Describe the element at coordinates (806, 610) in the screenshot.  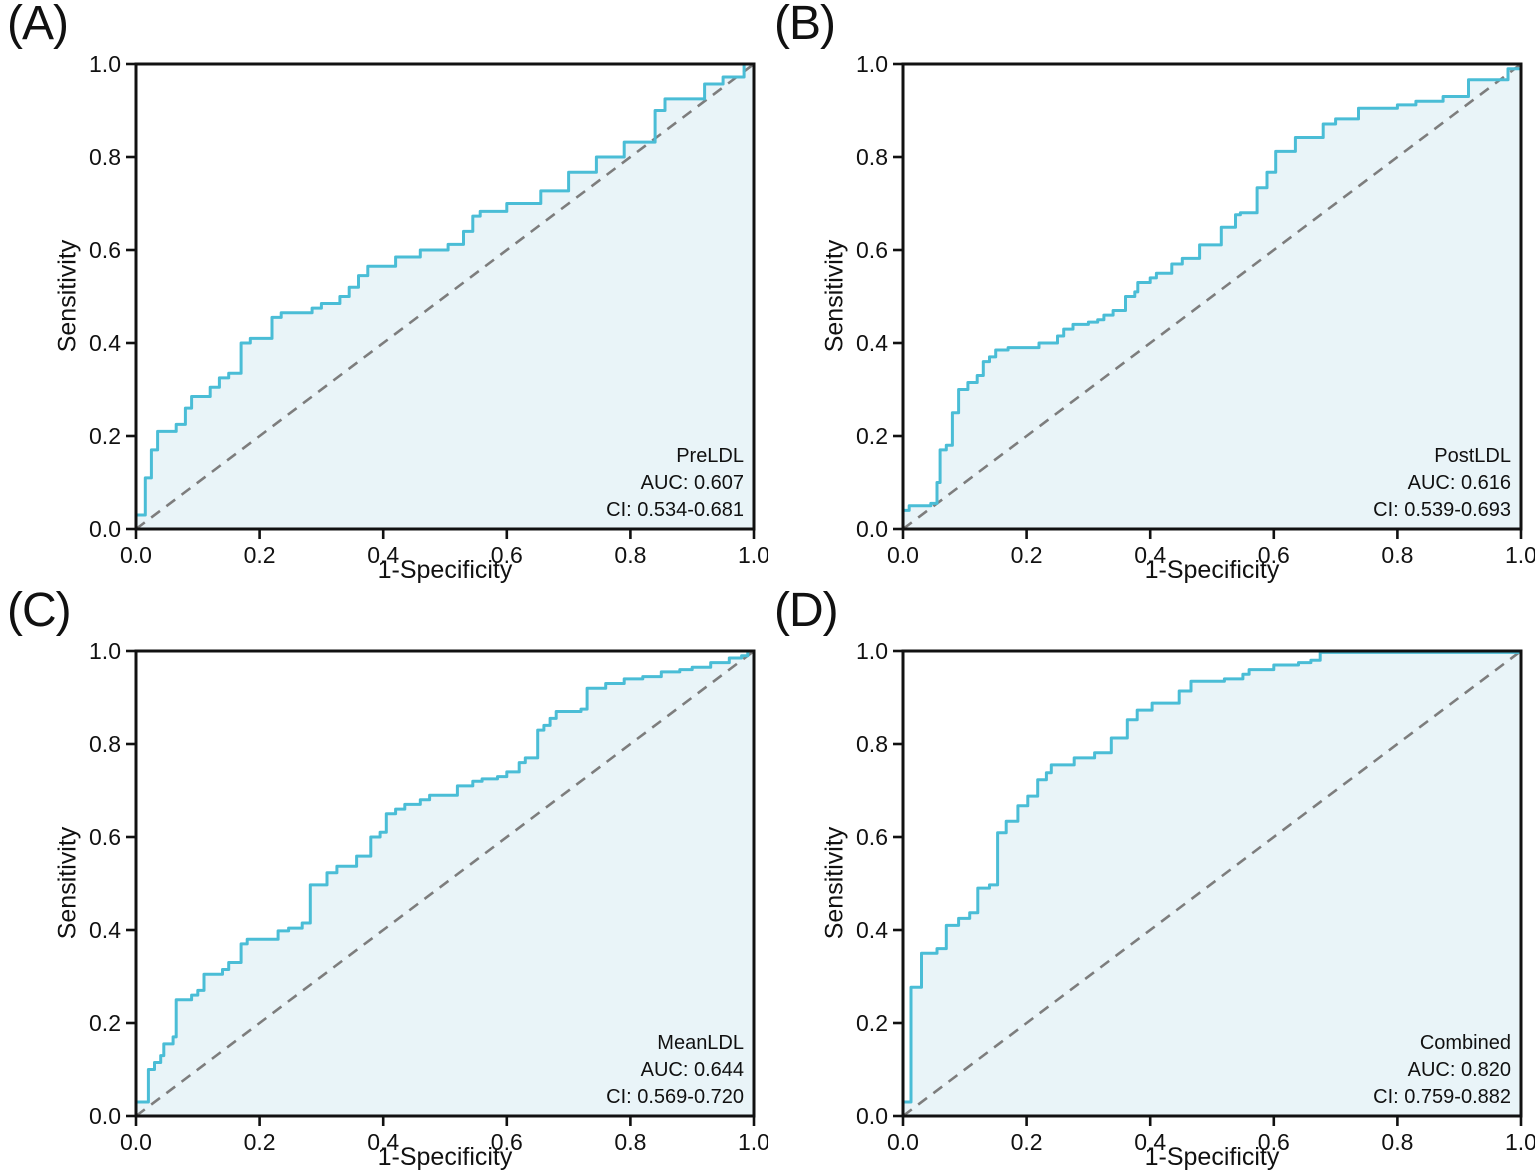
I see `panel-letter-d: (D)` at that location.